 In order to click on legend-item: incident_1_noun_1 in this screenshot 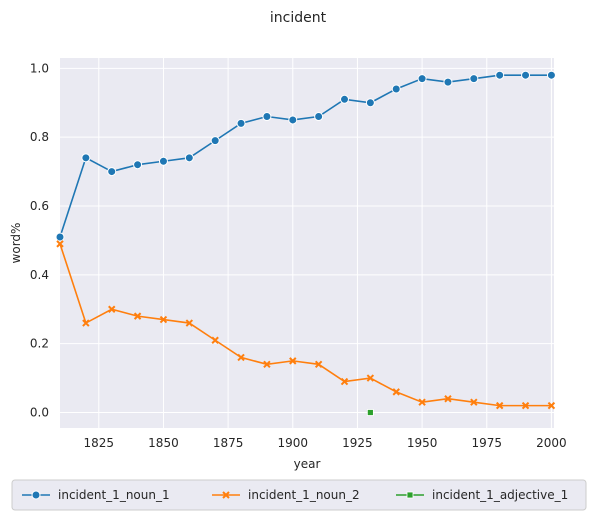, I will do `click(96, 495)`.